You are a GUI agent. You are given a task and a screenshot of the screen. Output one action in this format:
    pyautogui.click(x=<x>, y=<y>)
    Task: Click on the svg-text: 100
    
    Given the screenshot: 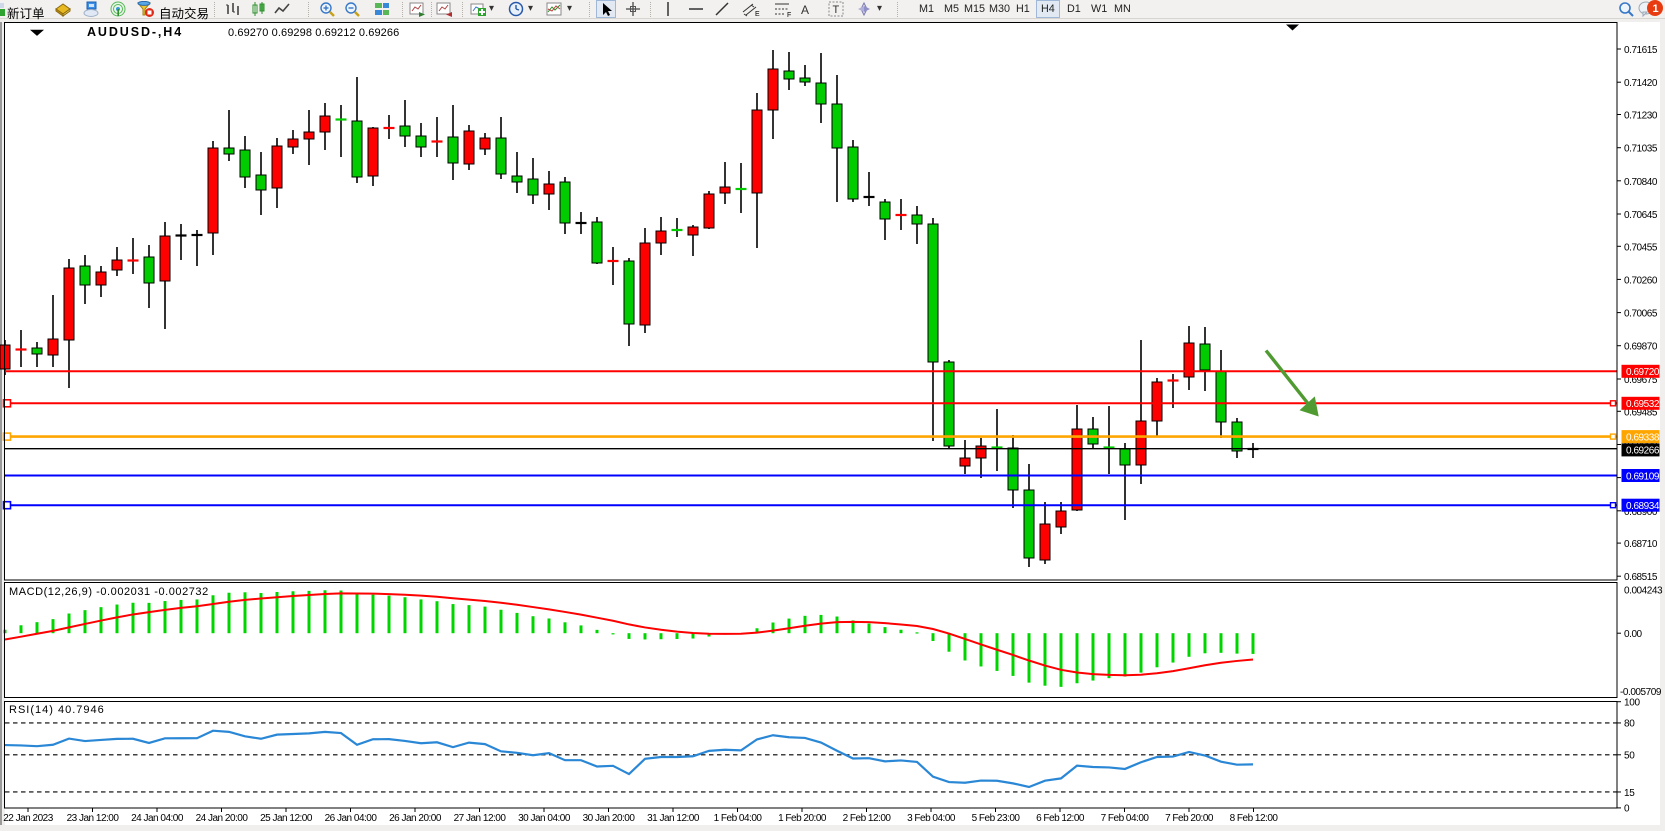 What is the action you would take?
    pyautogui.click(x=1632, y=703)
    